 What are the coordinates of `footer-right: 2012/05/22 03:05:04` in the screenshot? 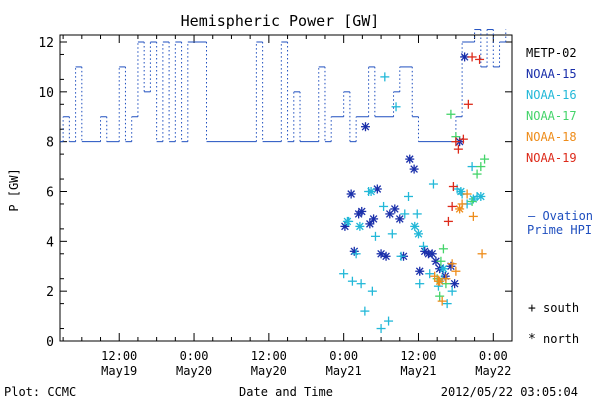 It's located at (509, 392).